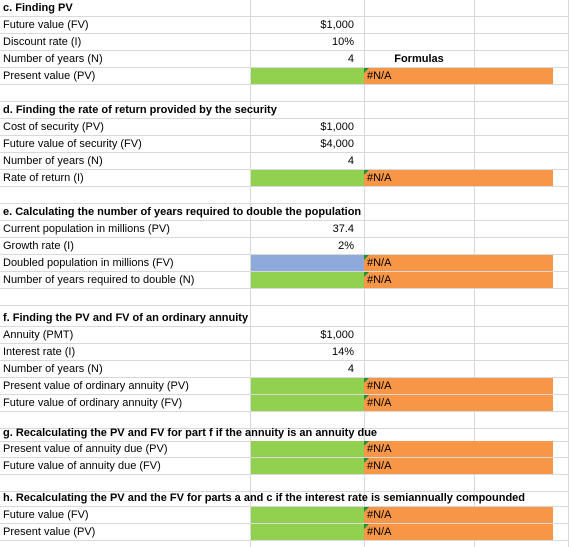  Describe the element at coordinates (38, 8) in the screenshot. I see `section-title: c. Finding PV` at that location.